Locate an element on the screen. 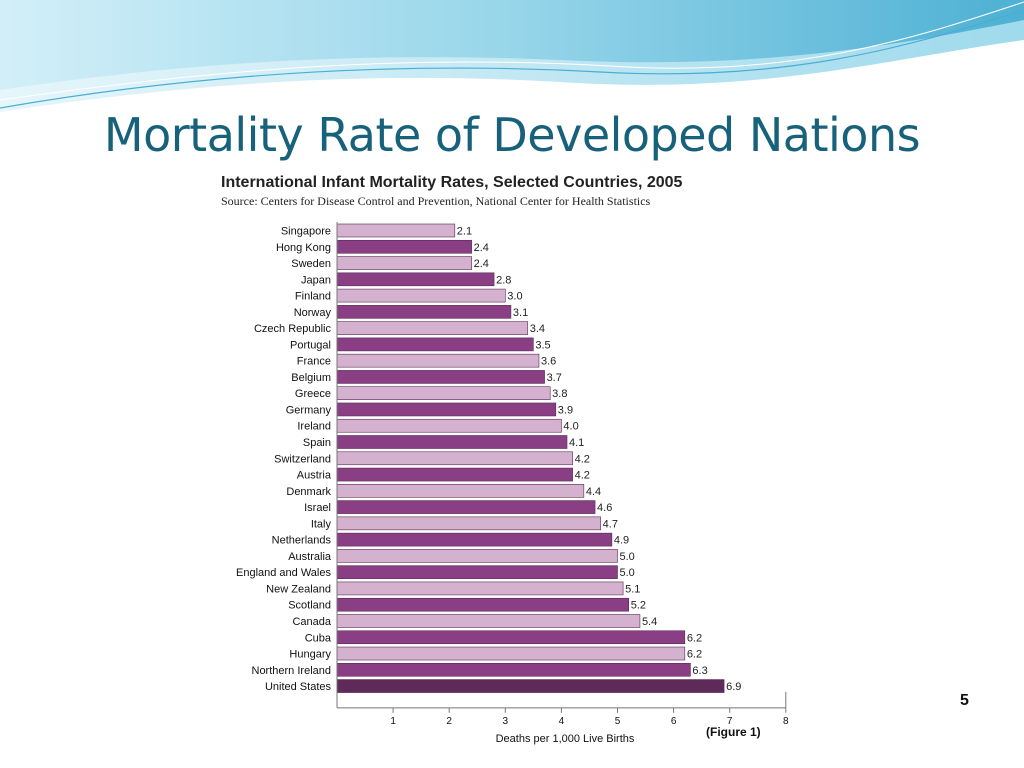  value-label-czech-republic: 3.4 is located at coordinates (537, 329).